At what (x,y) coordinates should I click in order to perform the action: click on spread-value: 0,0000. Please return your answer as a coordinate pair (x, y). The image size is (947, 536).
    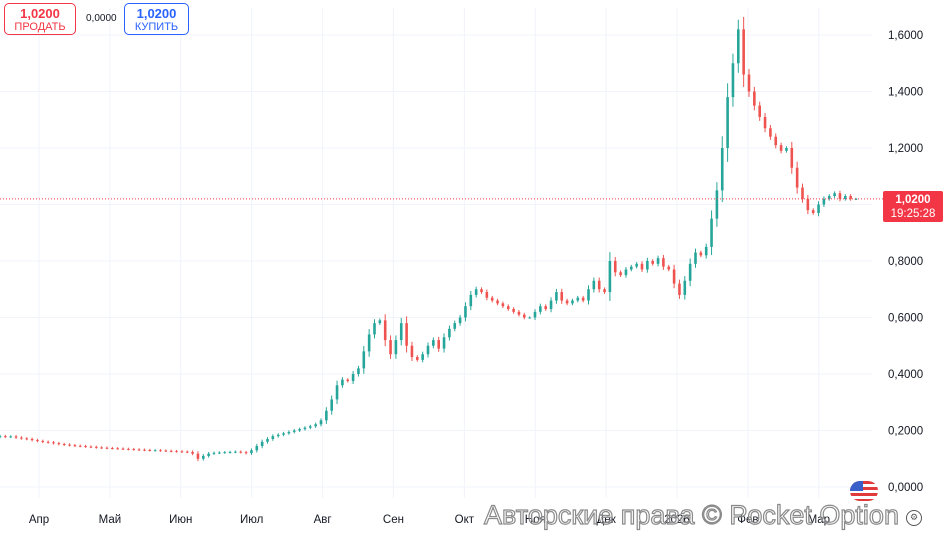
    Looking at the image, I should click on (101, 18).